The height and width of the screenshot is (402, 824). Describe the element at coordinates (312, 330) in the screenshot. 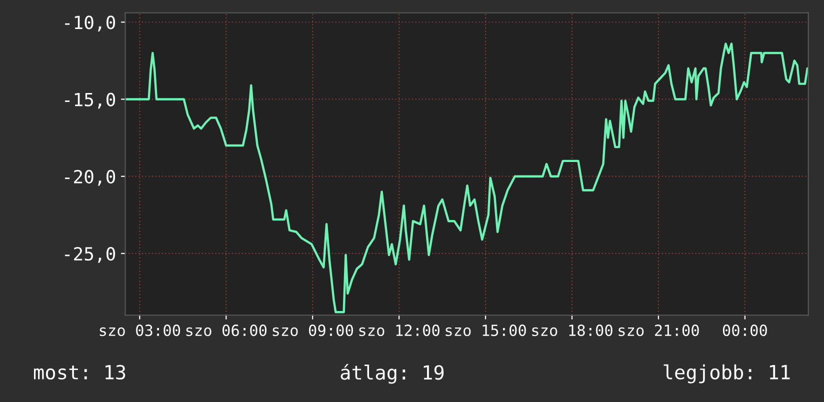

I see `x-tick-label: szo 09:00` at that location.